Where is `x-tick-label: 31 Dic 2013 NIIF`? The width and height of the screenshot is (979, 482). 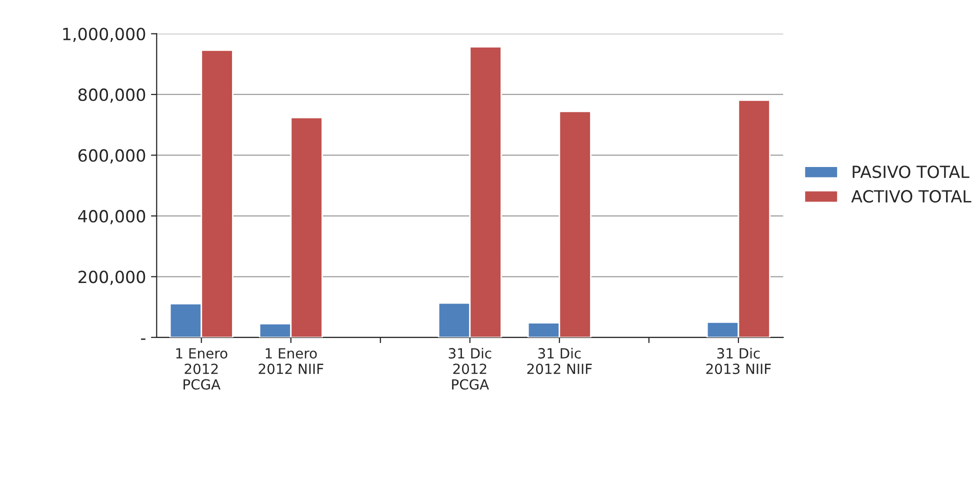
x-tick-label: 31 Dic 2013 NIIF is located at coordinates (738, 361).